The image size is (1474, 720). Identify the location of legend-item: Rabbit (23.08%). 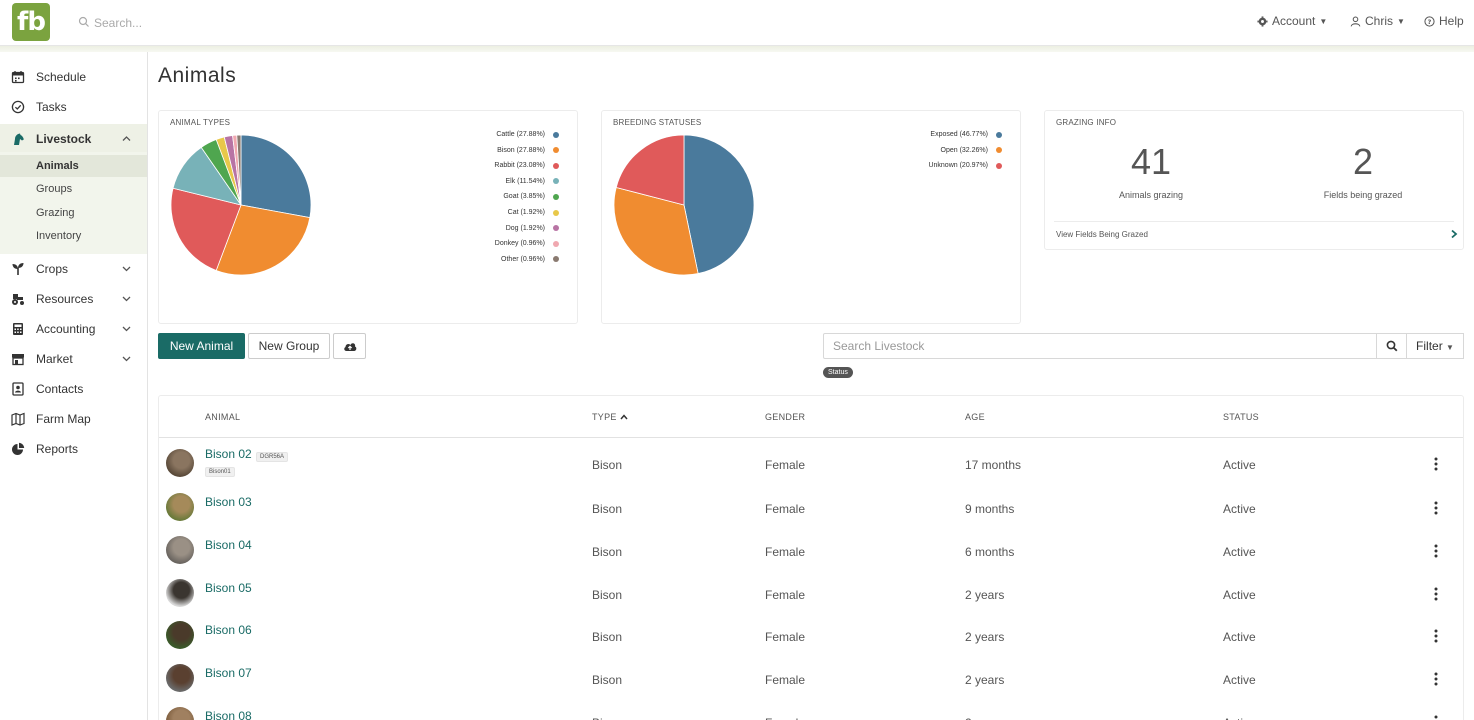
(526, 165).